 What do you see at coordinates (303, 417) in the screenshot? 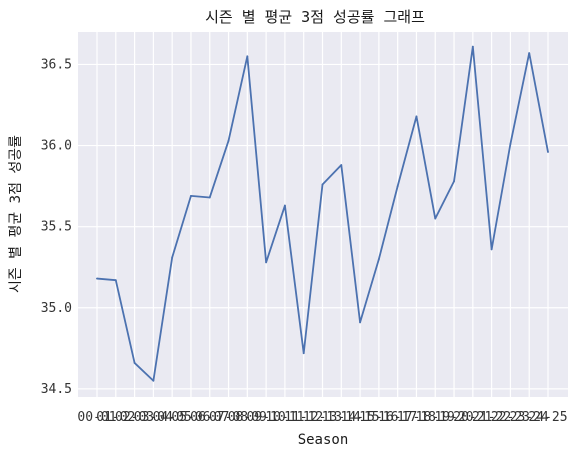
I see `x-tick-label: 11-12` at bounding box center [303, 417].